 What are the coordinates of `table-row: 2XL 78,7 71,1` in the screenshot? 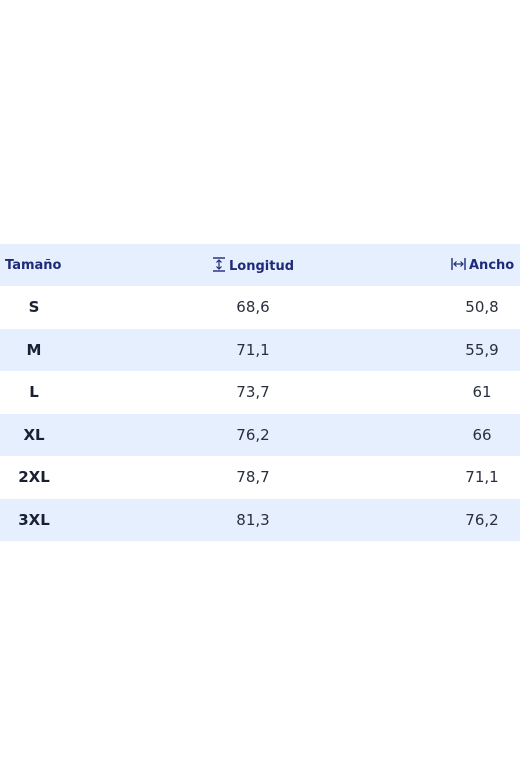 It's located at (260, 477).